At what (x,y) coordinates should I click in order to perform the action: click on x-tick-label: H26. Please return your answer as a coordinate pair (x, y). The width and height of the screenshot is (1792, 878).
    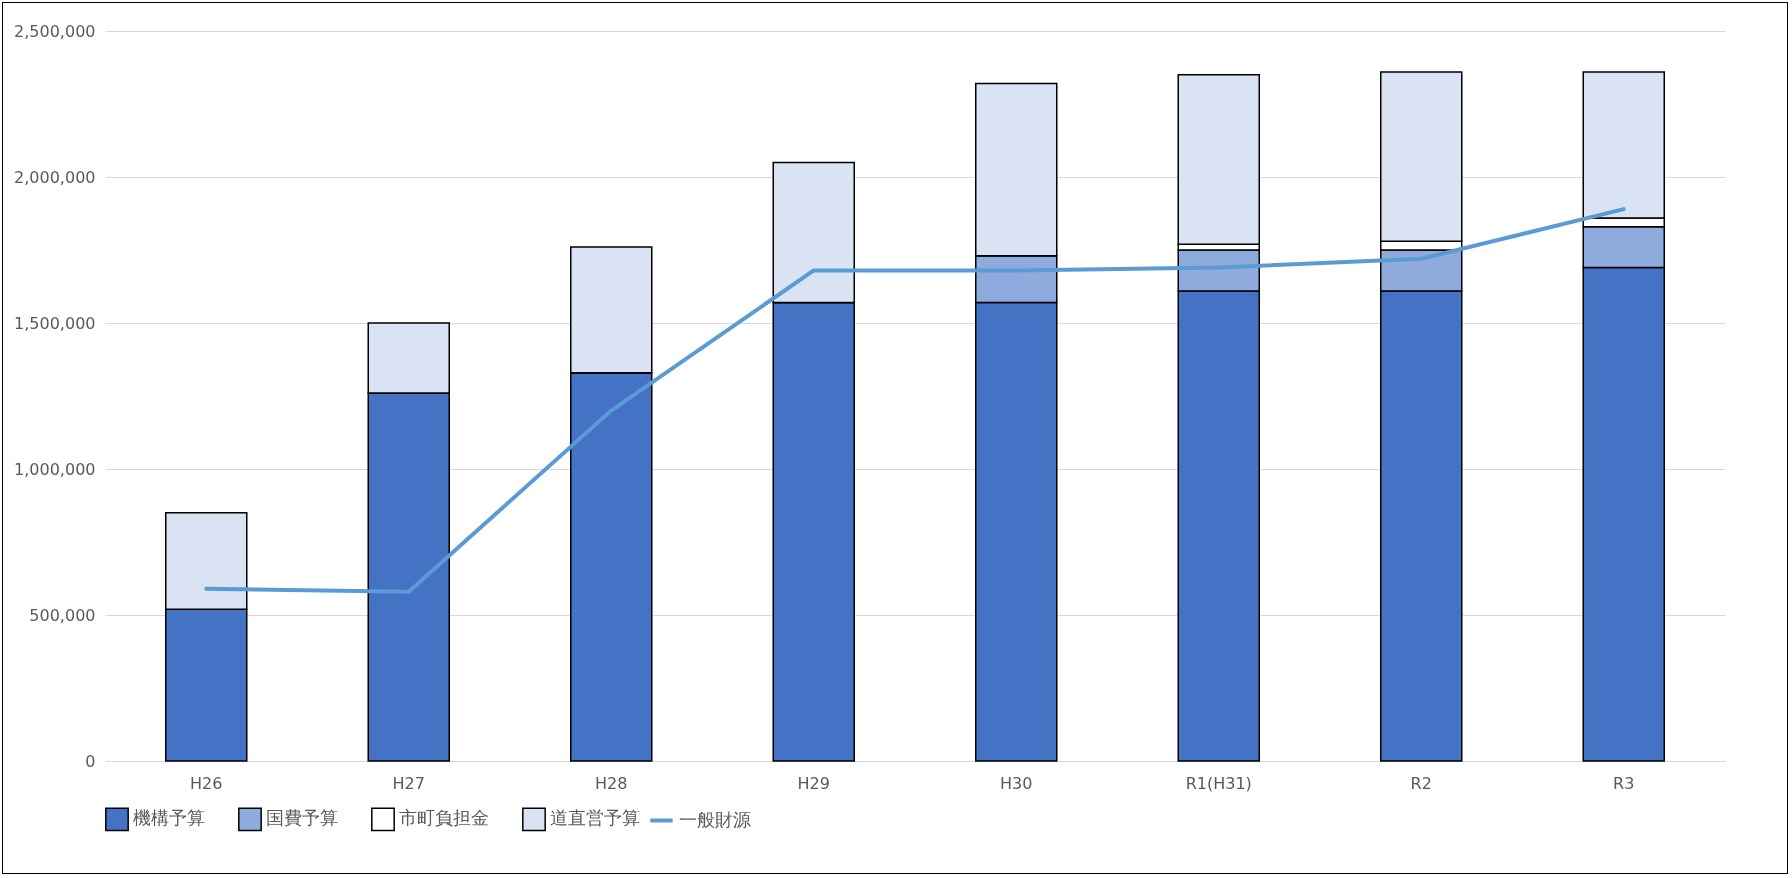
    Looking at the image, I should click on (206, 783).